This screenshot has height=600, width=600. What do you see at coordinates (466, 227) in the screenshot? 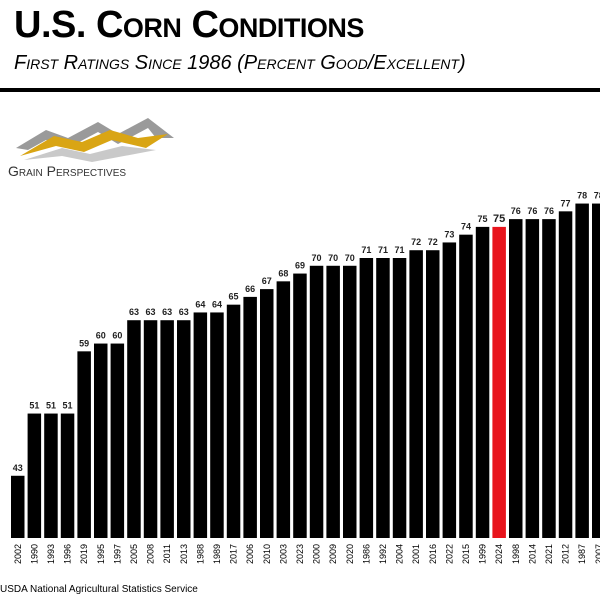
I see `data-label-2015: 74` at bounding box center [466, 227].